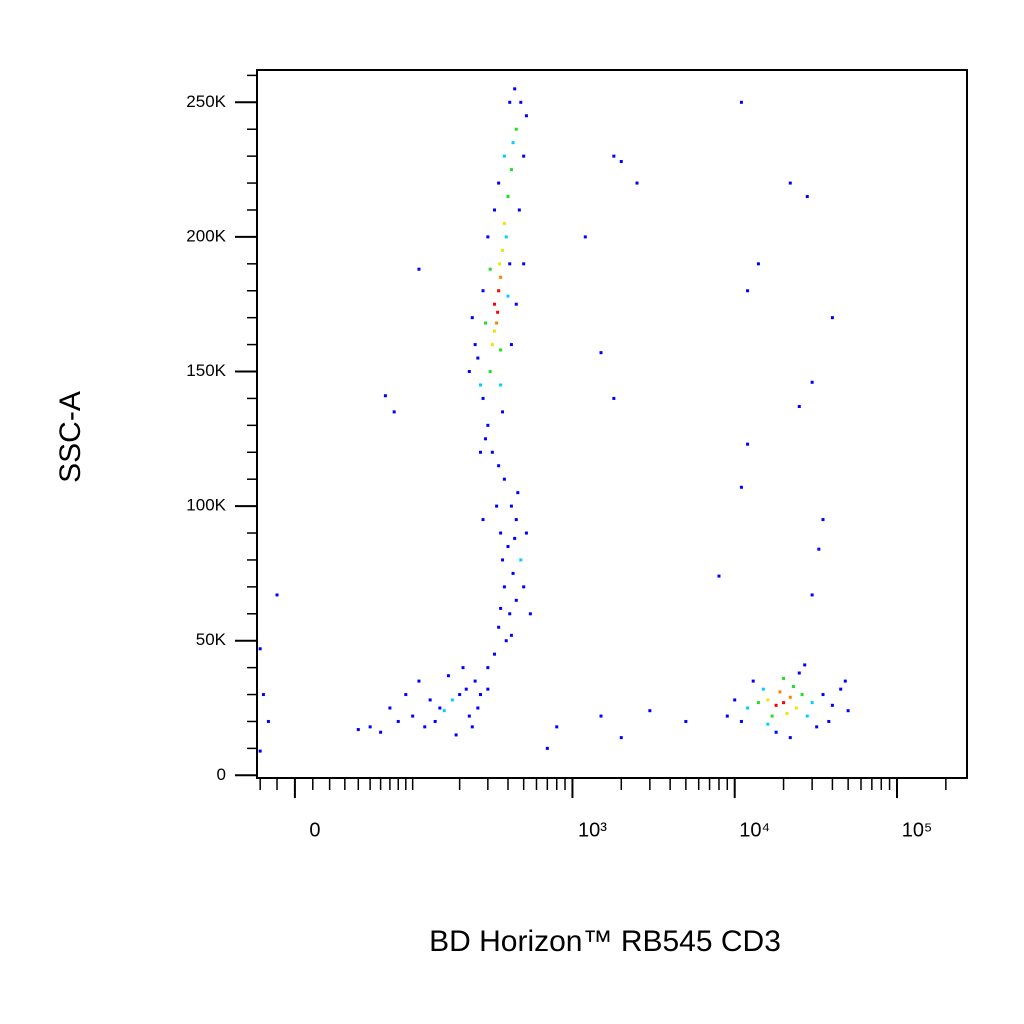 The width and height of the screenshot is (1024, 1024). Describe the element at coordinates (917, 830) in the screenshot. I see `x-tick-label: 10⁵` at that location.